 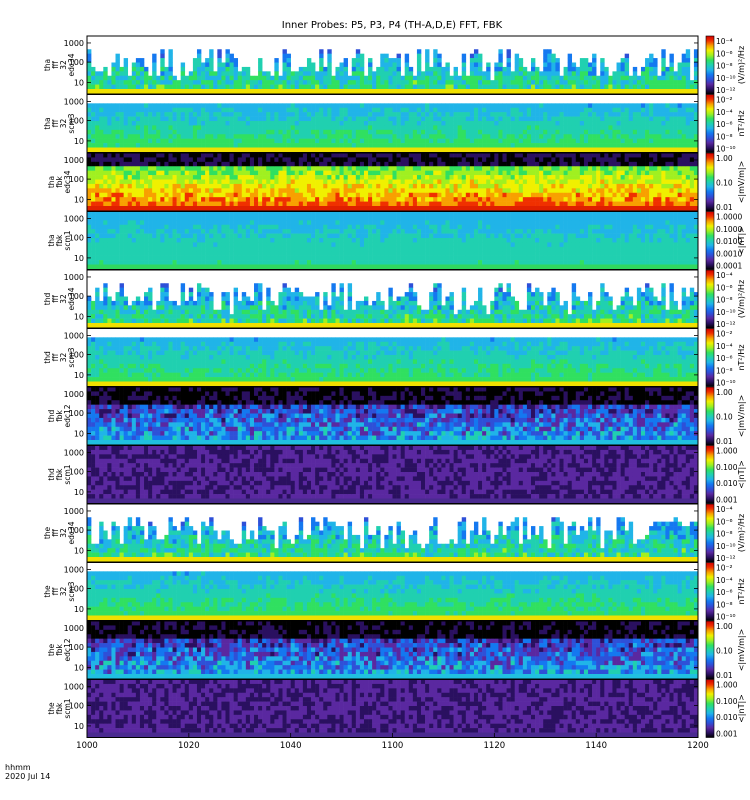 I want to click on x-tick-label: 1200, so click(x=698, y=746).